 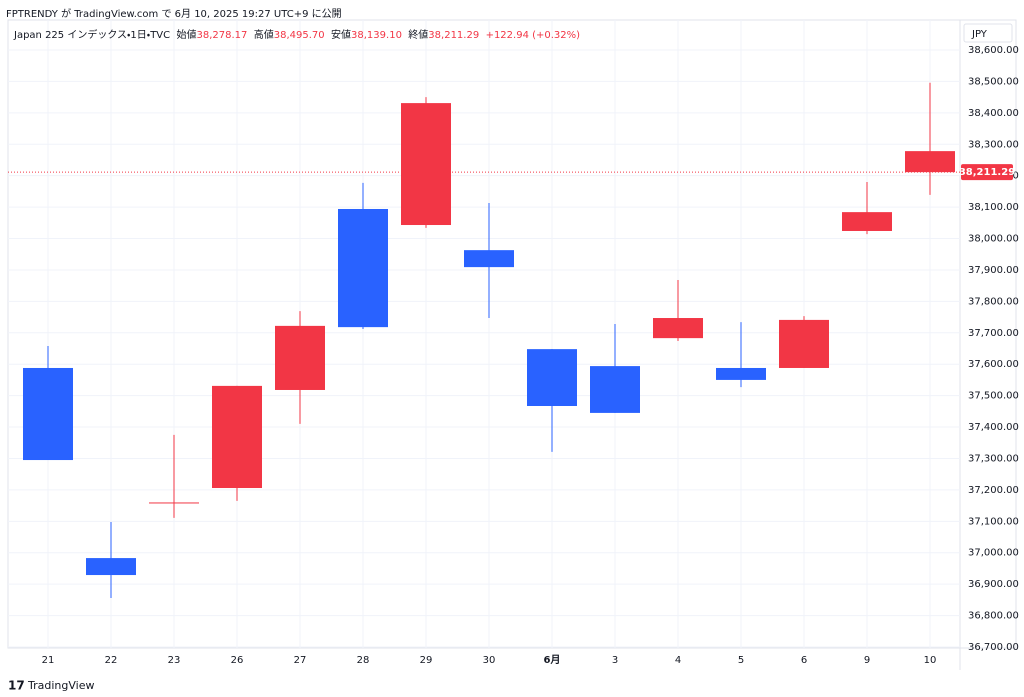 What do you see at coordinates (363, 660) in the screenshot?
I see `x-tick-label: 28` at bounding box center [363, 660].